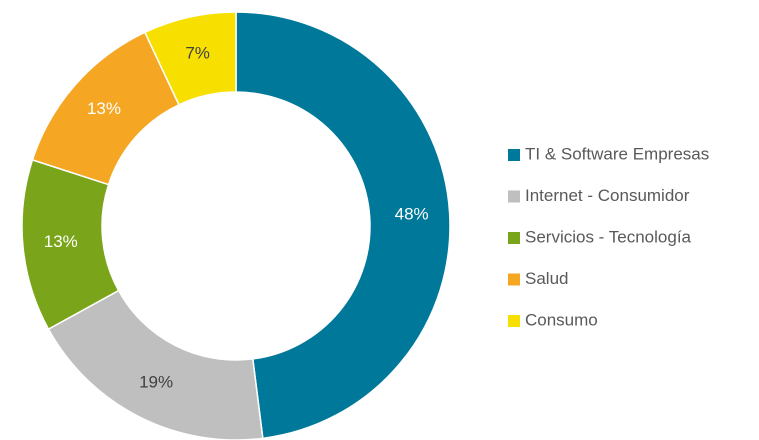 The width and height of the screenshot is (759, 440). What do you see at coordinates (617, 153) in the screenshot?
I see `legend-label: TI & Software Empresas` at bounding box center [617, 153].